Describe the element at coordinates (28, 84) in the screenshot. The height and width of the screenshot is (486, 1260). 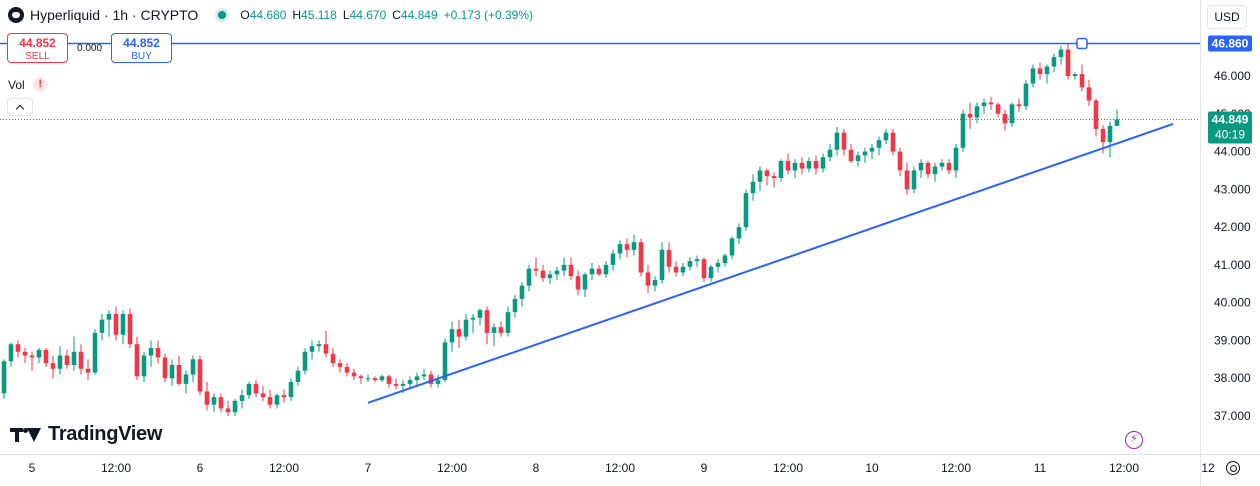
I see `volume-indicator: Vol !` at that location.